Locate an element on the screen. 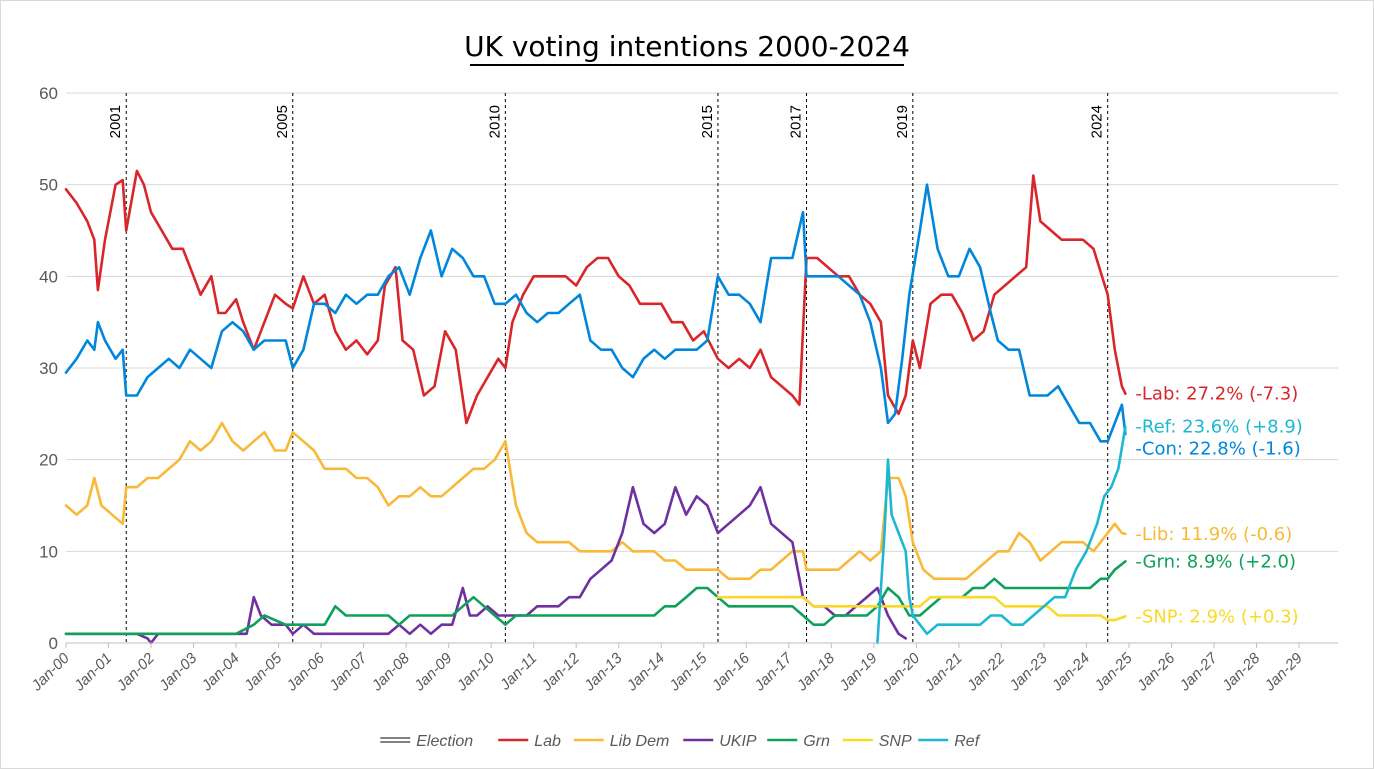  series-line-grn is located at coordinates (595, 598).